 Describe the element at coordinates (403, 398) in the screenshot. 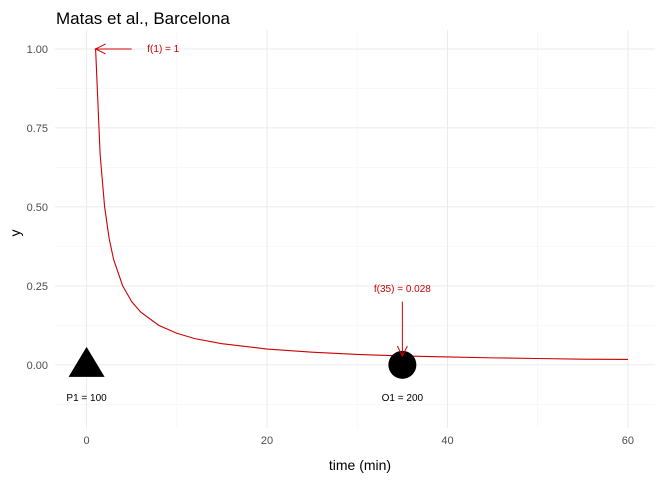

I see `marker-label: O1 = 200` at that location.